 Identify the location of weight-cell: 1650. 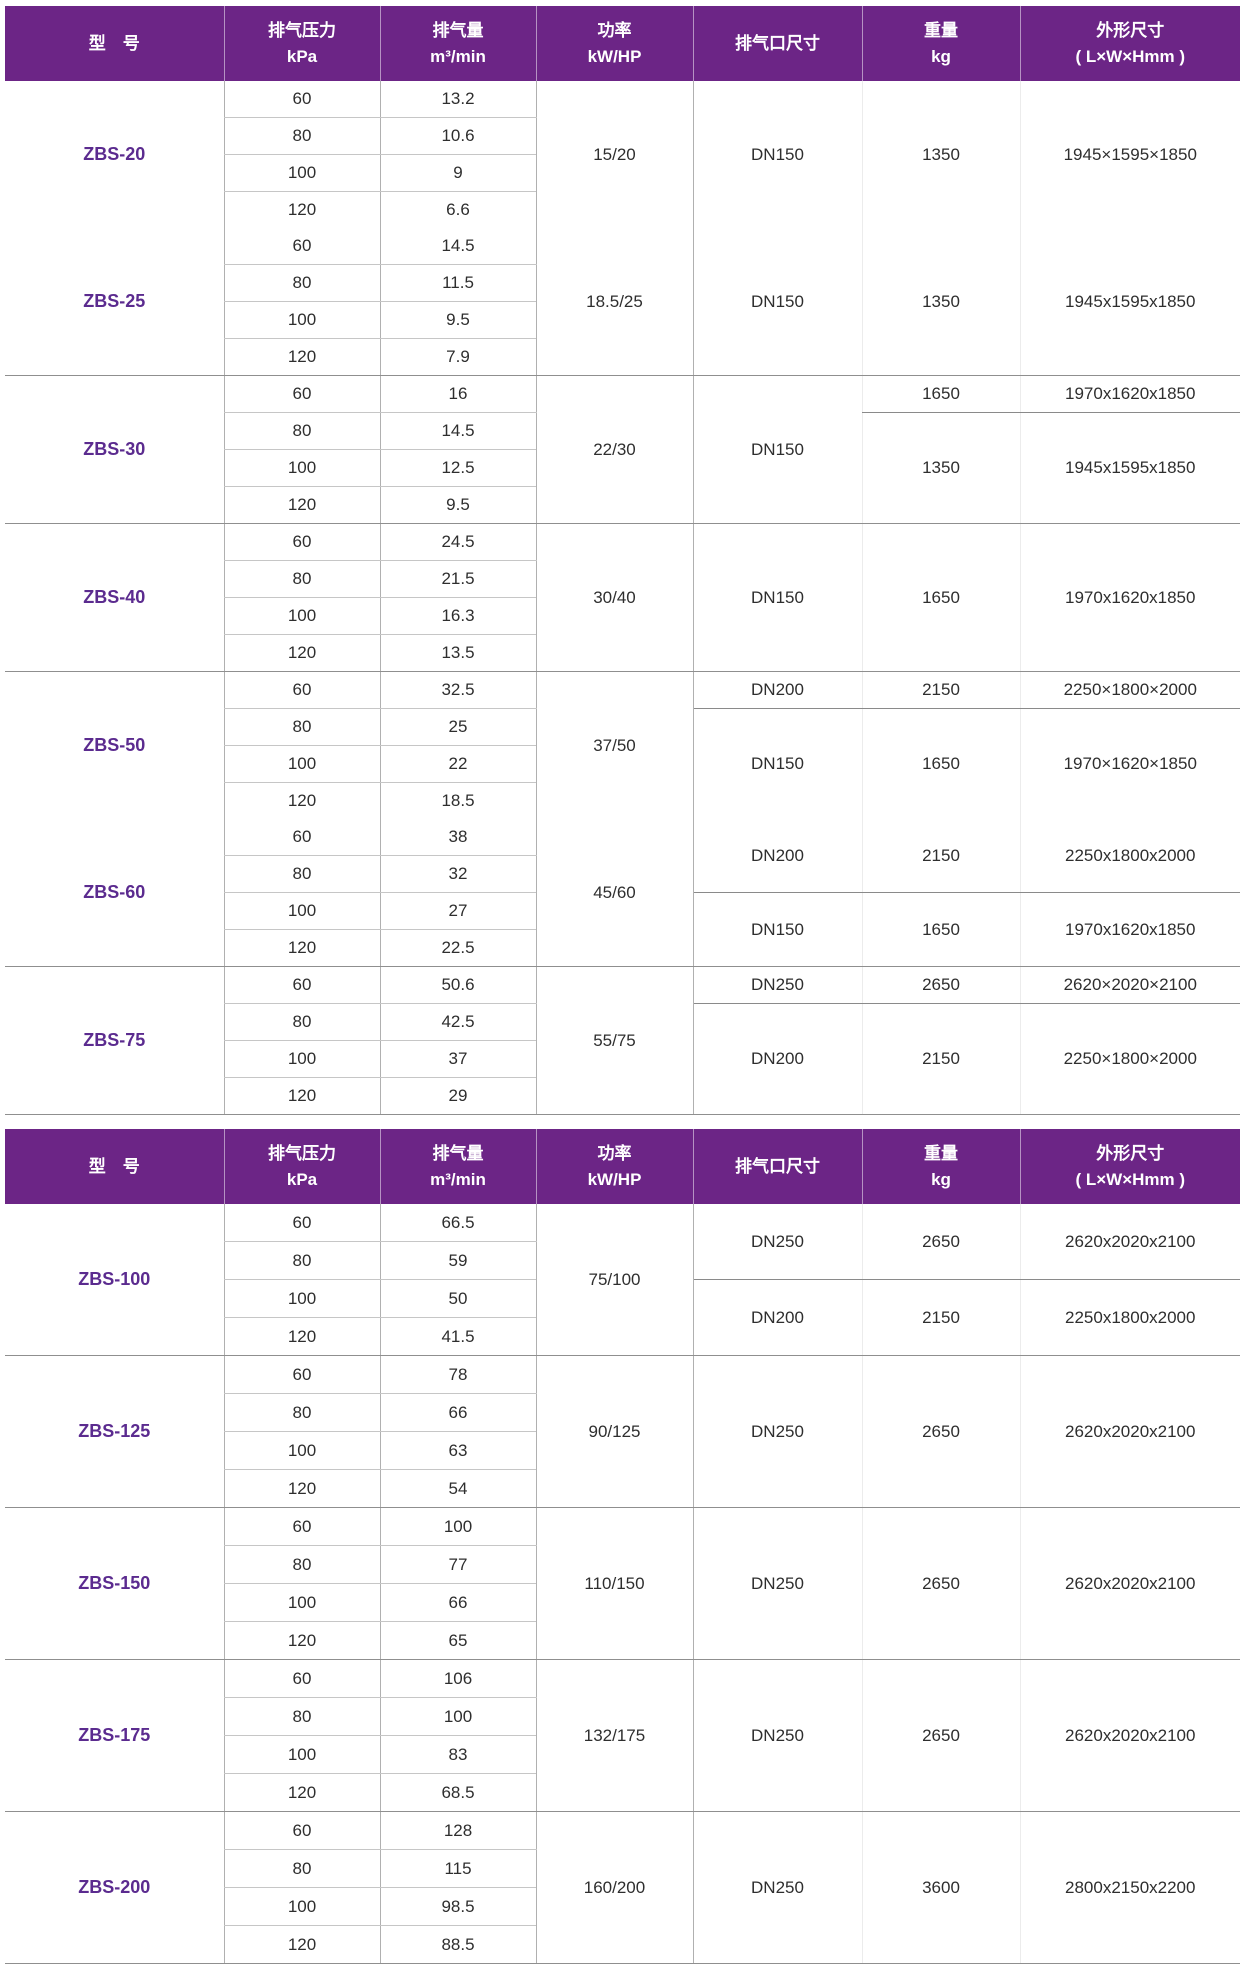
(940, 597).